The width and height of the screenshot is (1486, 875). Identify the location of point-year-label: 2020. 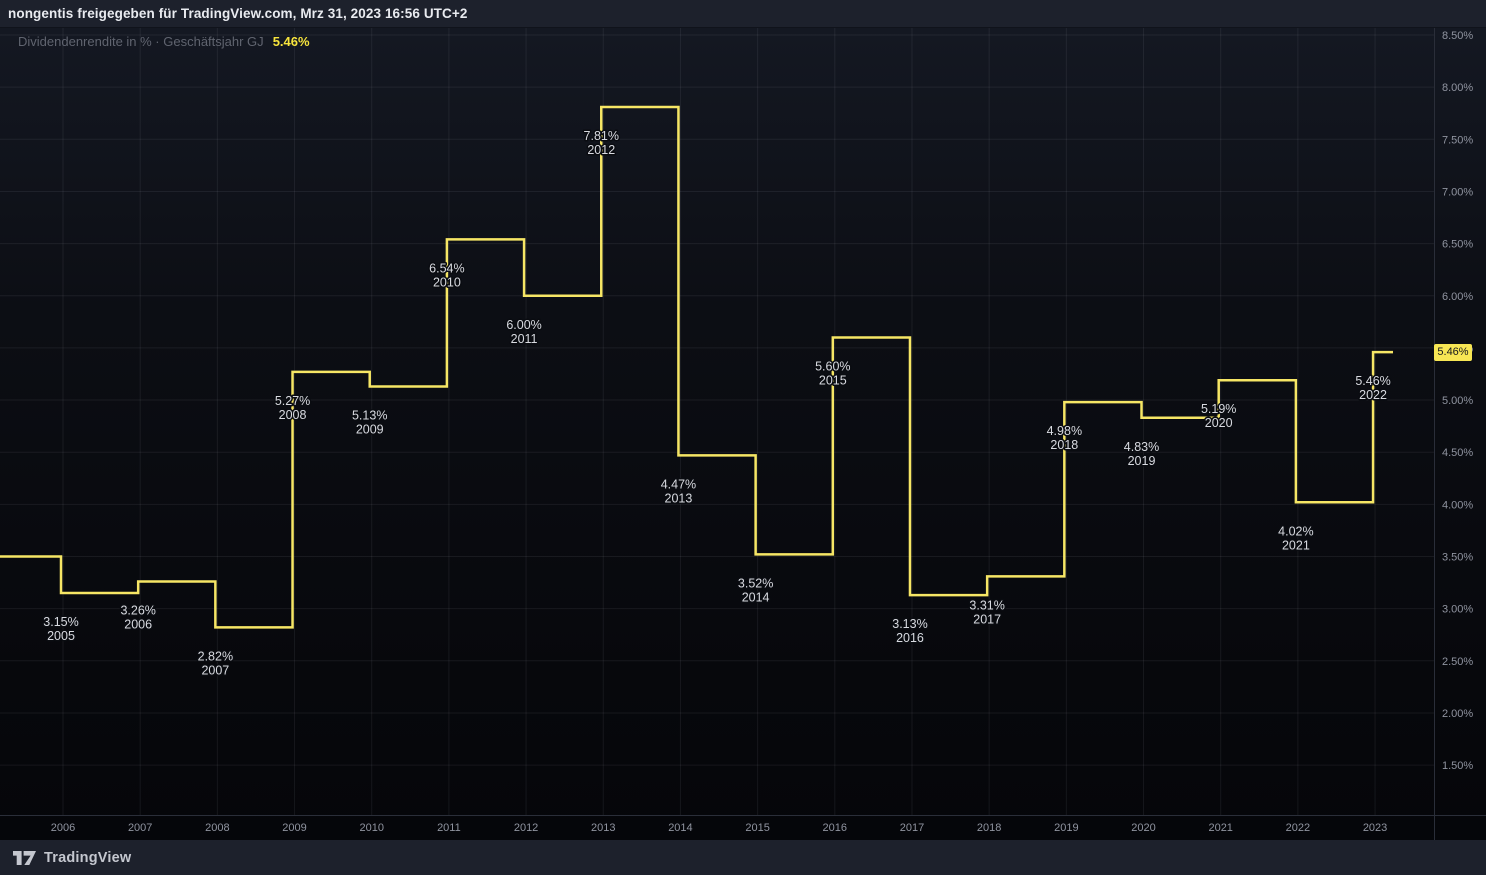
(1219, 423).